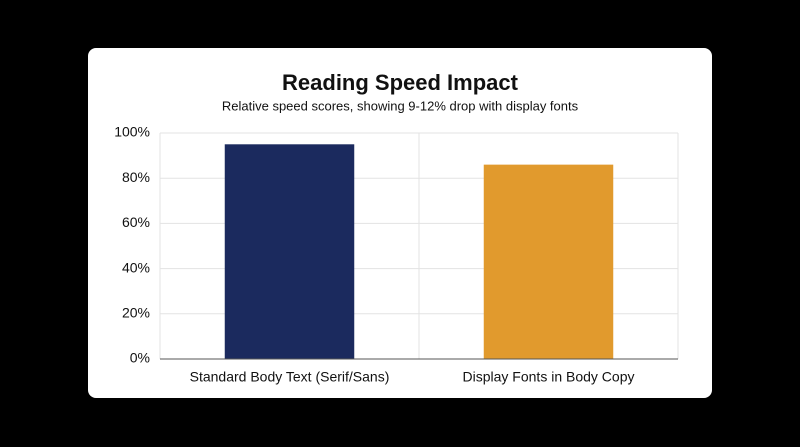  Describe the element at coordinates (549, 377) in the screenshot. I see `x-tick-label: Display Fonts in Body Copy` at that location.